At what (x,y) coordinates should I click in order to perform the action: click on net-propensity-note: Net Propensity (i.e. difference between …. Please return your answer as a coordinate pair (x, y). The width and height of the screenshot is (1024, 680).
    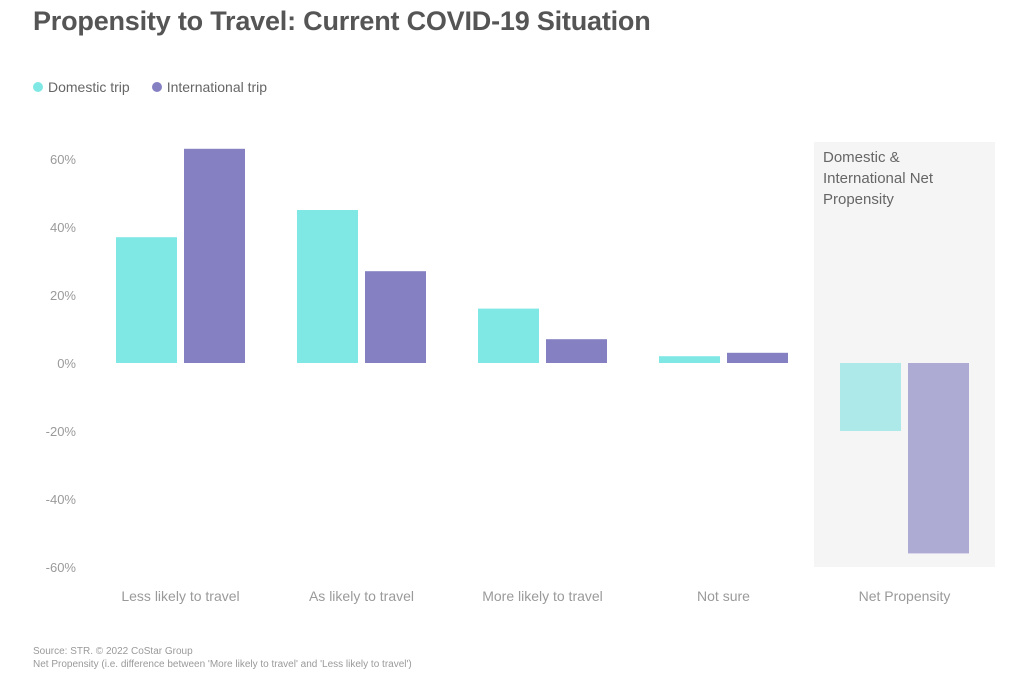
    Looking at the image, I should click on (222, 664).